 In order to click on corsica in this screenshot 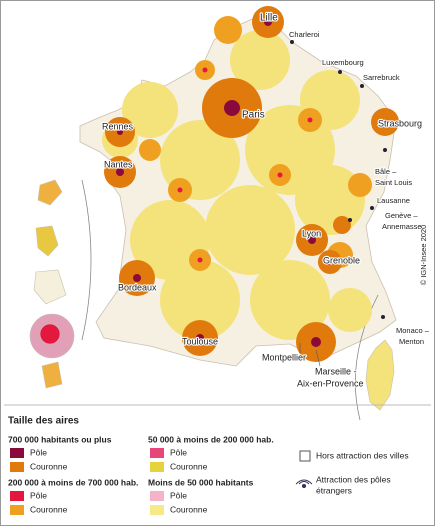, I will do `click(380, 375)`.